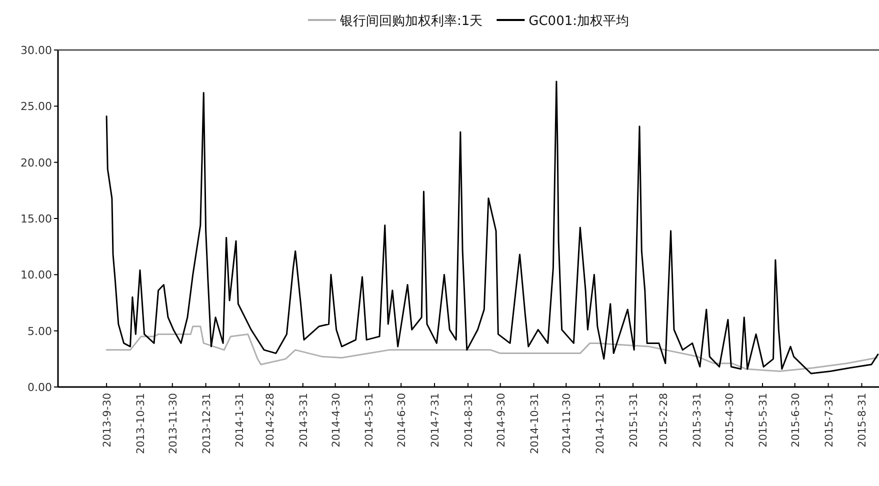 This screenshot has width=879, height=486. I want to click on y-tick-label: 30.00, so click(36, 50).